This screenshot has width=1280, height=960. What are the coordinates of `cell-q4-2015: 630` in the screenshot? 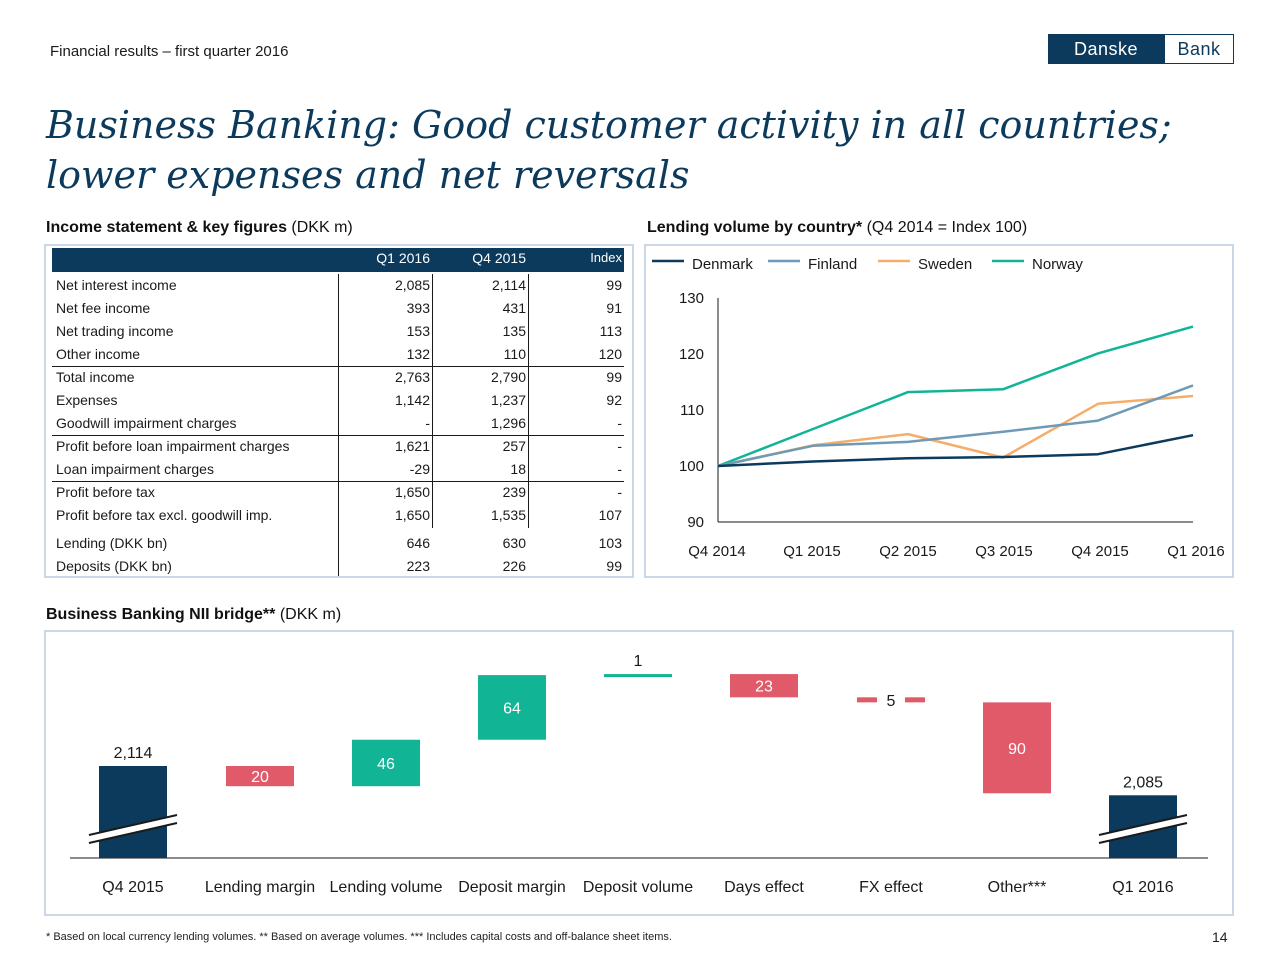 It's located at (514, 543).